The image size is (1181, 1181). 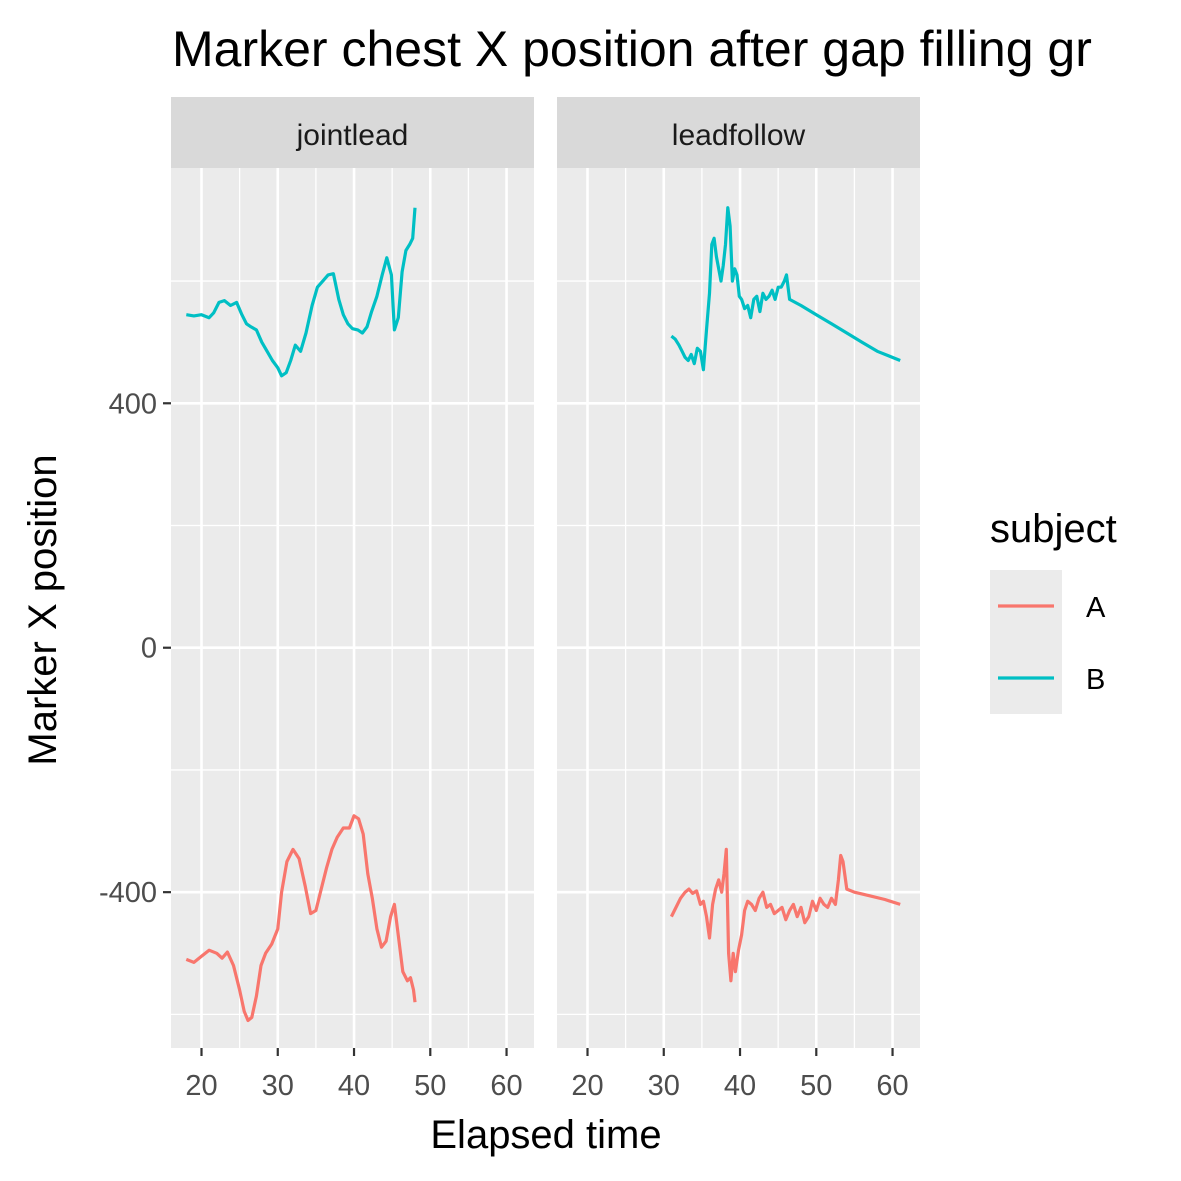 What do you see at coordinates (128, 893) in the screenshot?
I see `y-tick-label: -400` at bounding box center [128, 893].